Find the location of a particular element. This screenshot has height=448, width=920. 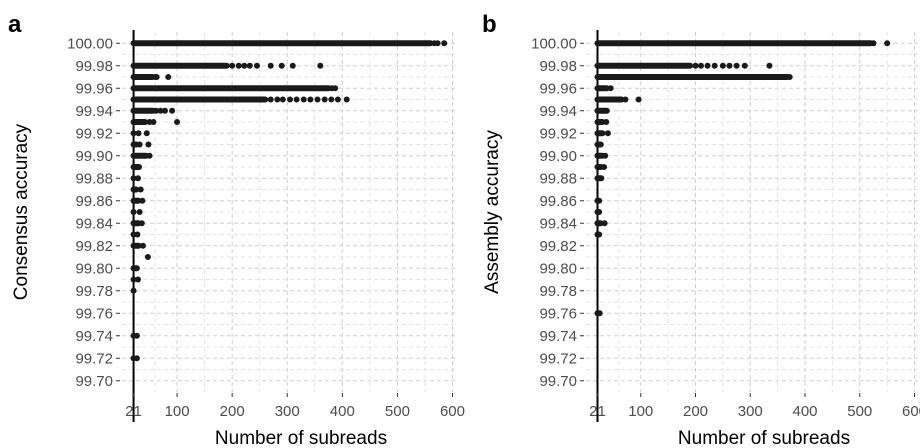

y-tick-label: 99.88 is located at coordinates (558, 178).